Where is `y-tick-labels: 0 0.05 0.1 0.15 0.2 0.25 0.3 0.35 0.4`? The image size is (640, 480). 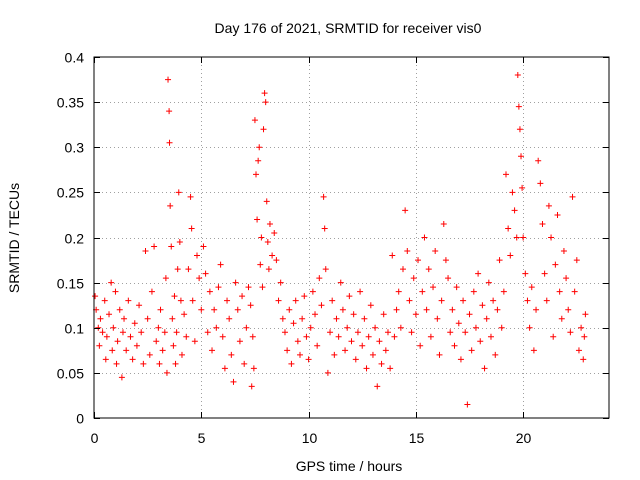
y-tick-labels: 0 0.05 0.1 0.15 0.2 0.25 0.3 0.35 0.4 is located at coordinates (70, 238).